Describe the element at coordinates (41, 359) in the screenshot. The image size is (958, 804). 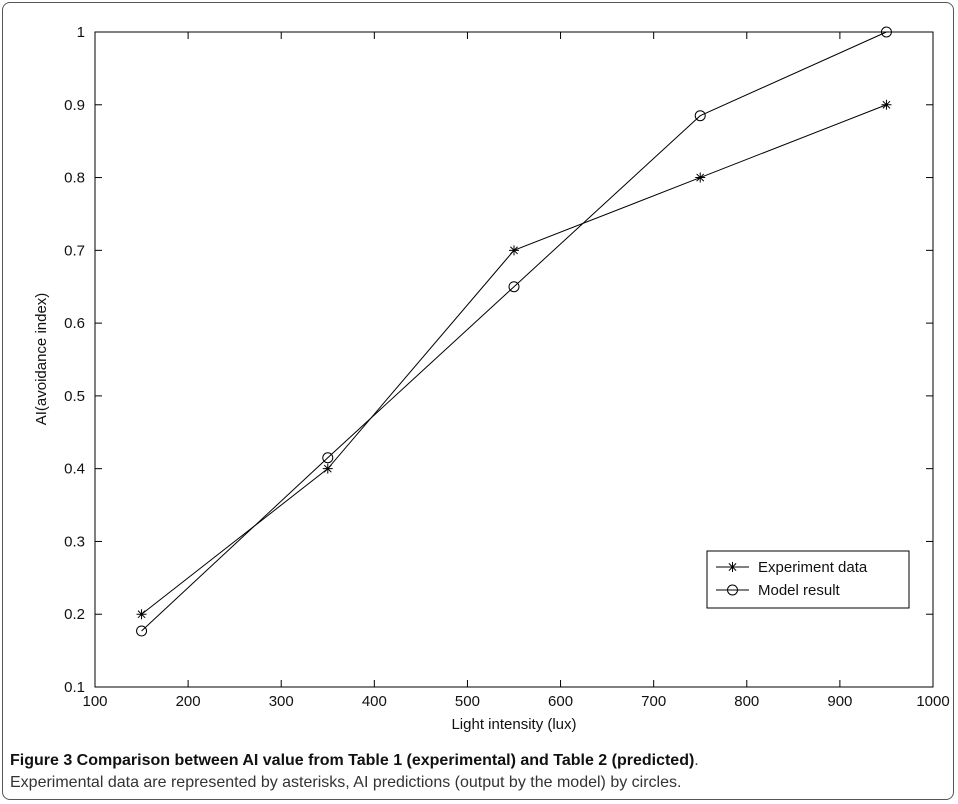
I see `y-axis-label: AI(avoidance index)` at that location.